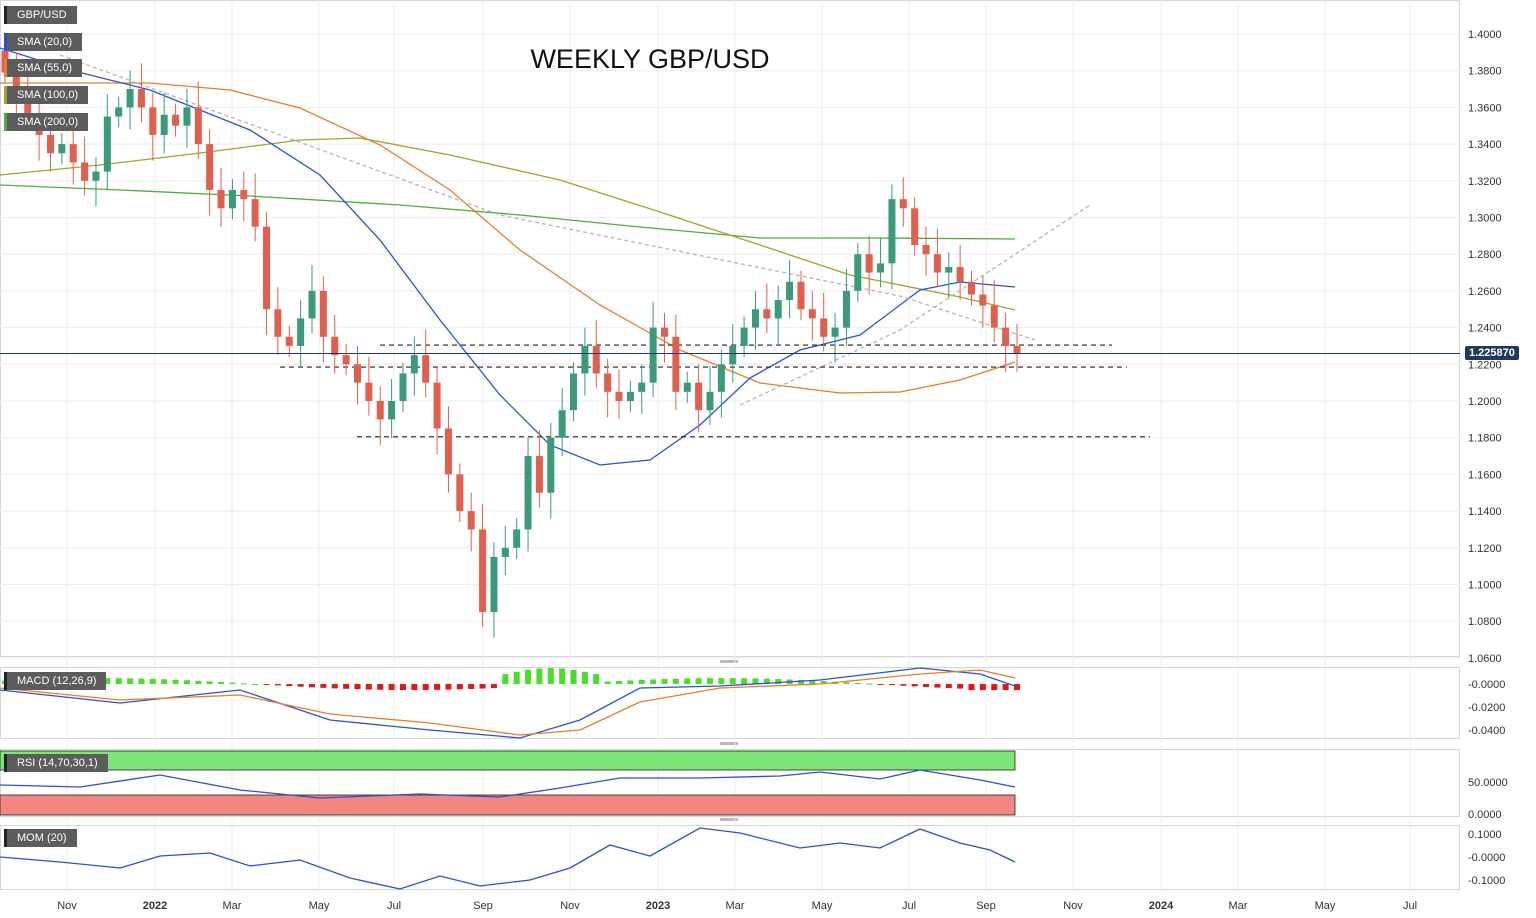 This screenshot has height=918, width=1536. I want to click on rsi-panel-frame, so click(730, 783).